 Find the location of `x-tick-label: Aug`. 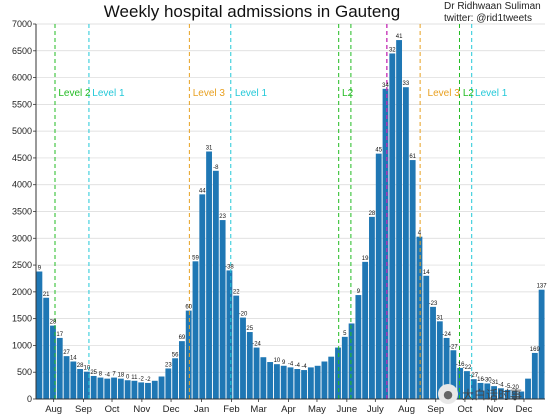

x-tick-label: Aug is located at coordinates (53, 409).